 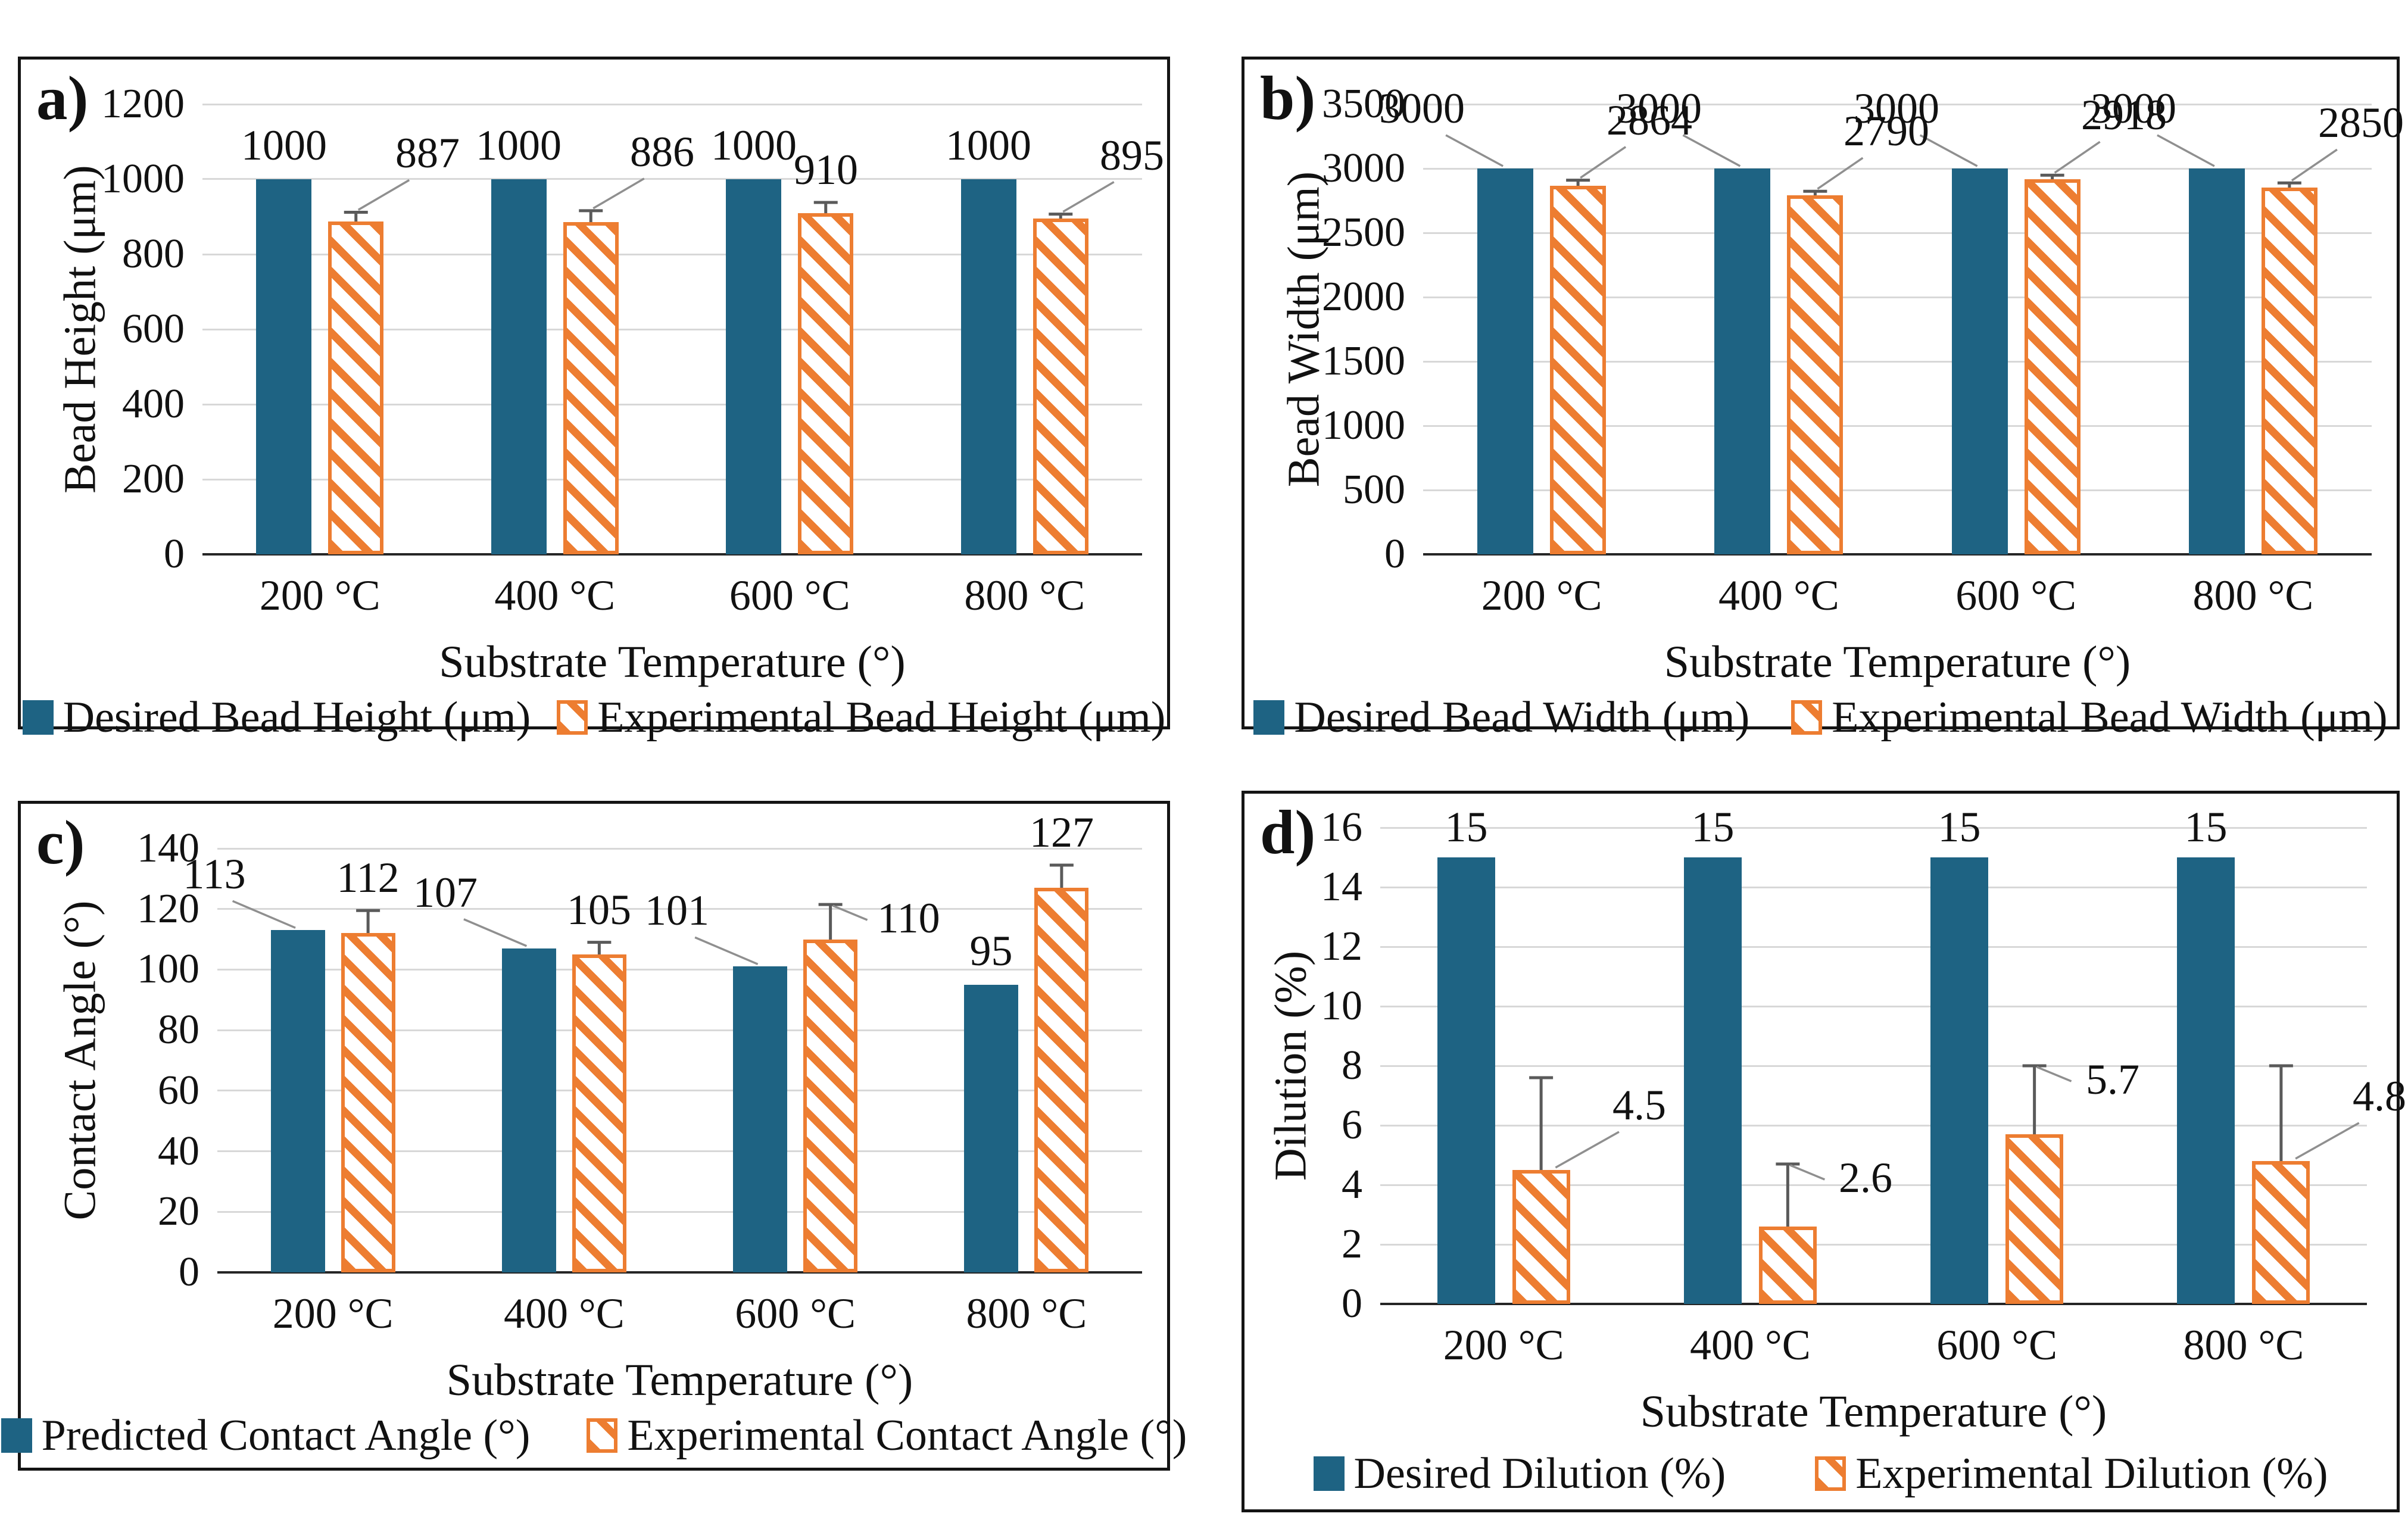 I want to click on data-label: 110, so click(x=908, y=918).